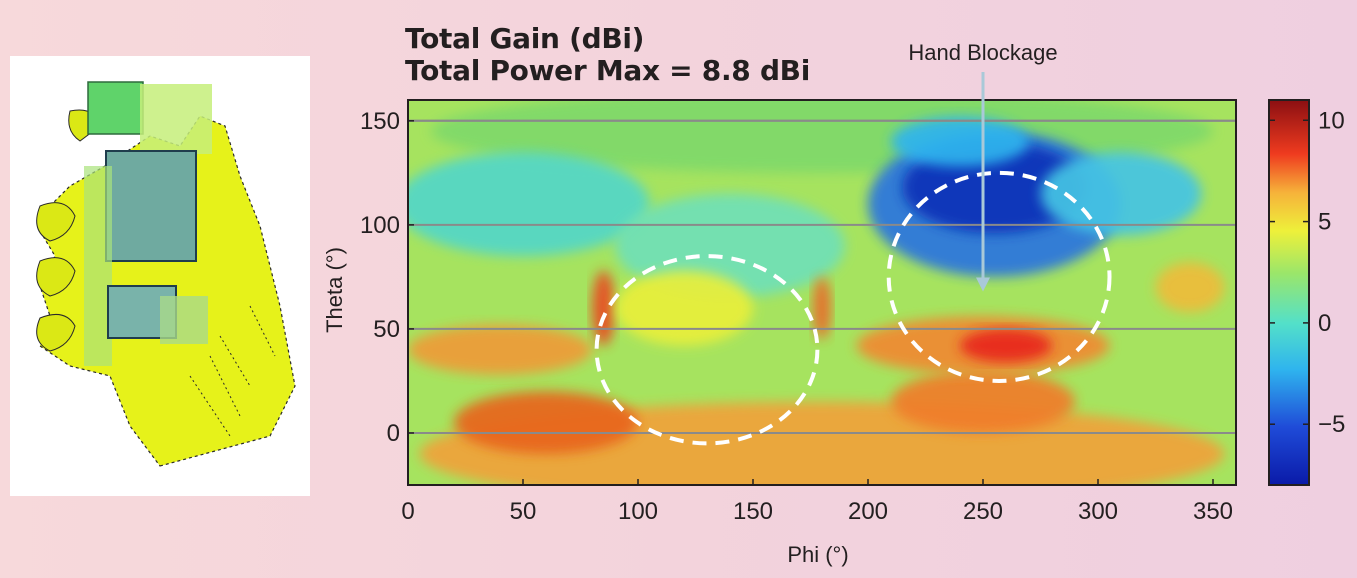 Image resolution: width=1357 pixels, height=578 pixels. What do you see at coordinates (393, 433) in the screenshot?
I see `y-tick-label: 0` at bounding box center [393, 433].